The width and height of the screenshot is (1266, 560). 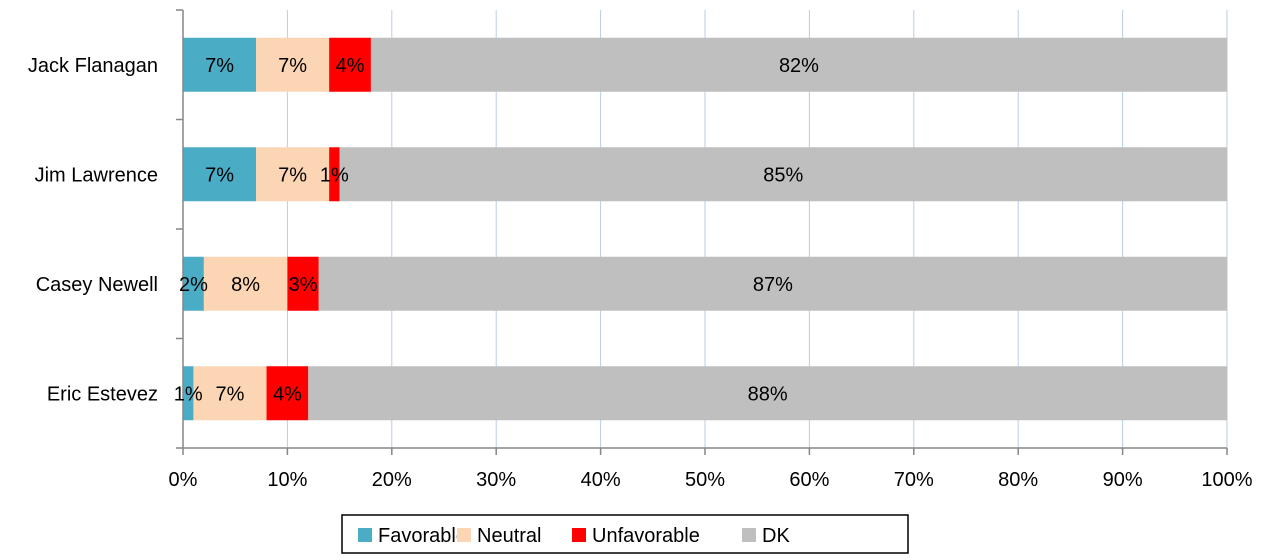 I want to click on x-tick-label: 60%, so click(x=809, y=480).